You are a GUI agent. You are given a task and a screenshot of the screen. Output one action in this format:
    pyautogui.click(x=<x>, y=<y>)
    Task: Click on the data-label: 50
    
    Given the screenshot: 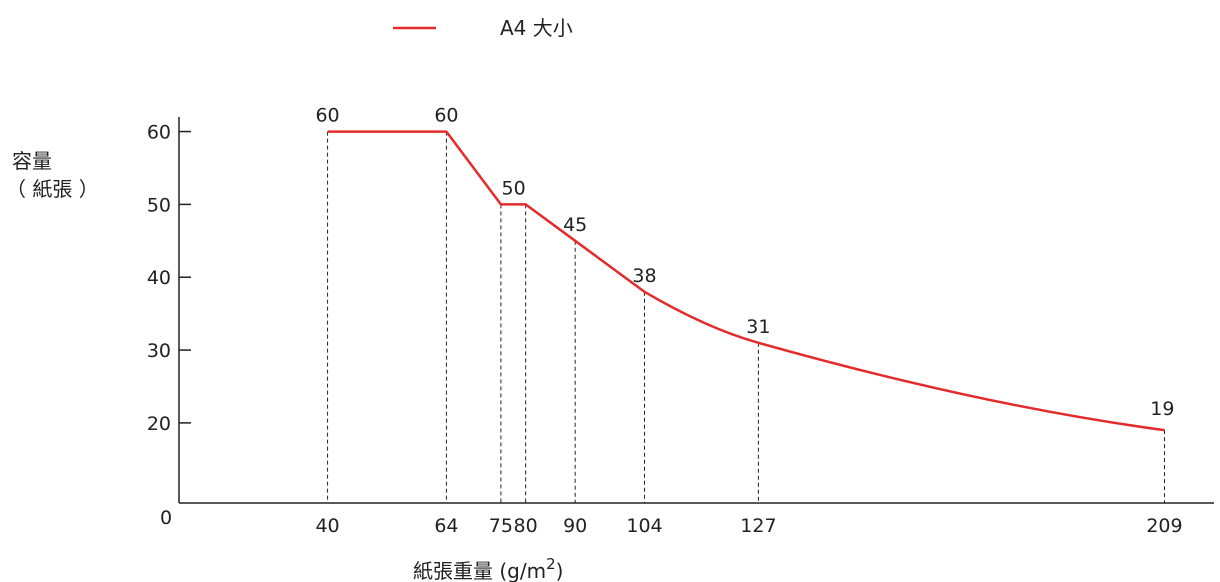 What is the action you would take?
    pyautogui.click(x=514, y=188)
    